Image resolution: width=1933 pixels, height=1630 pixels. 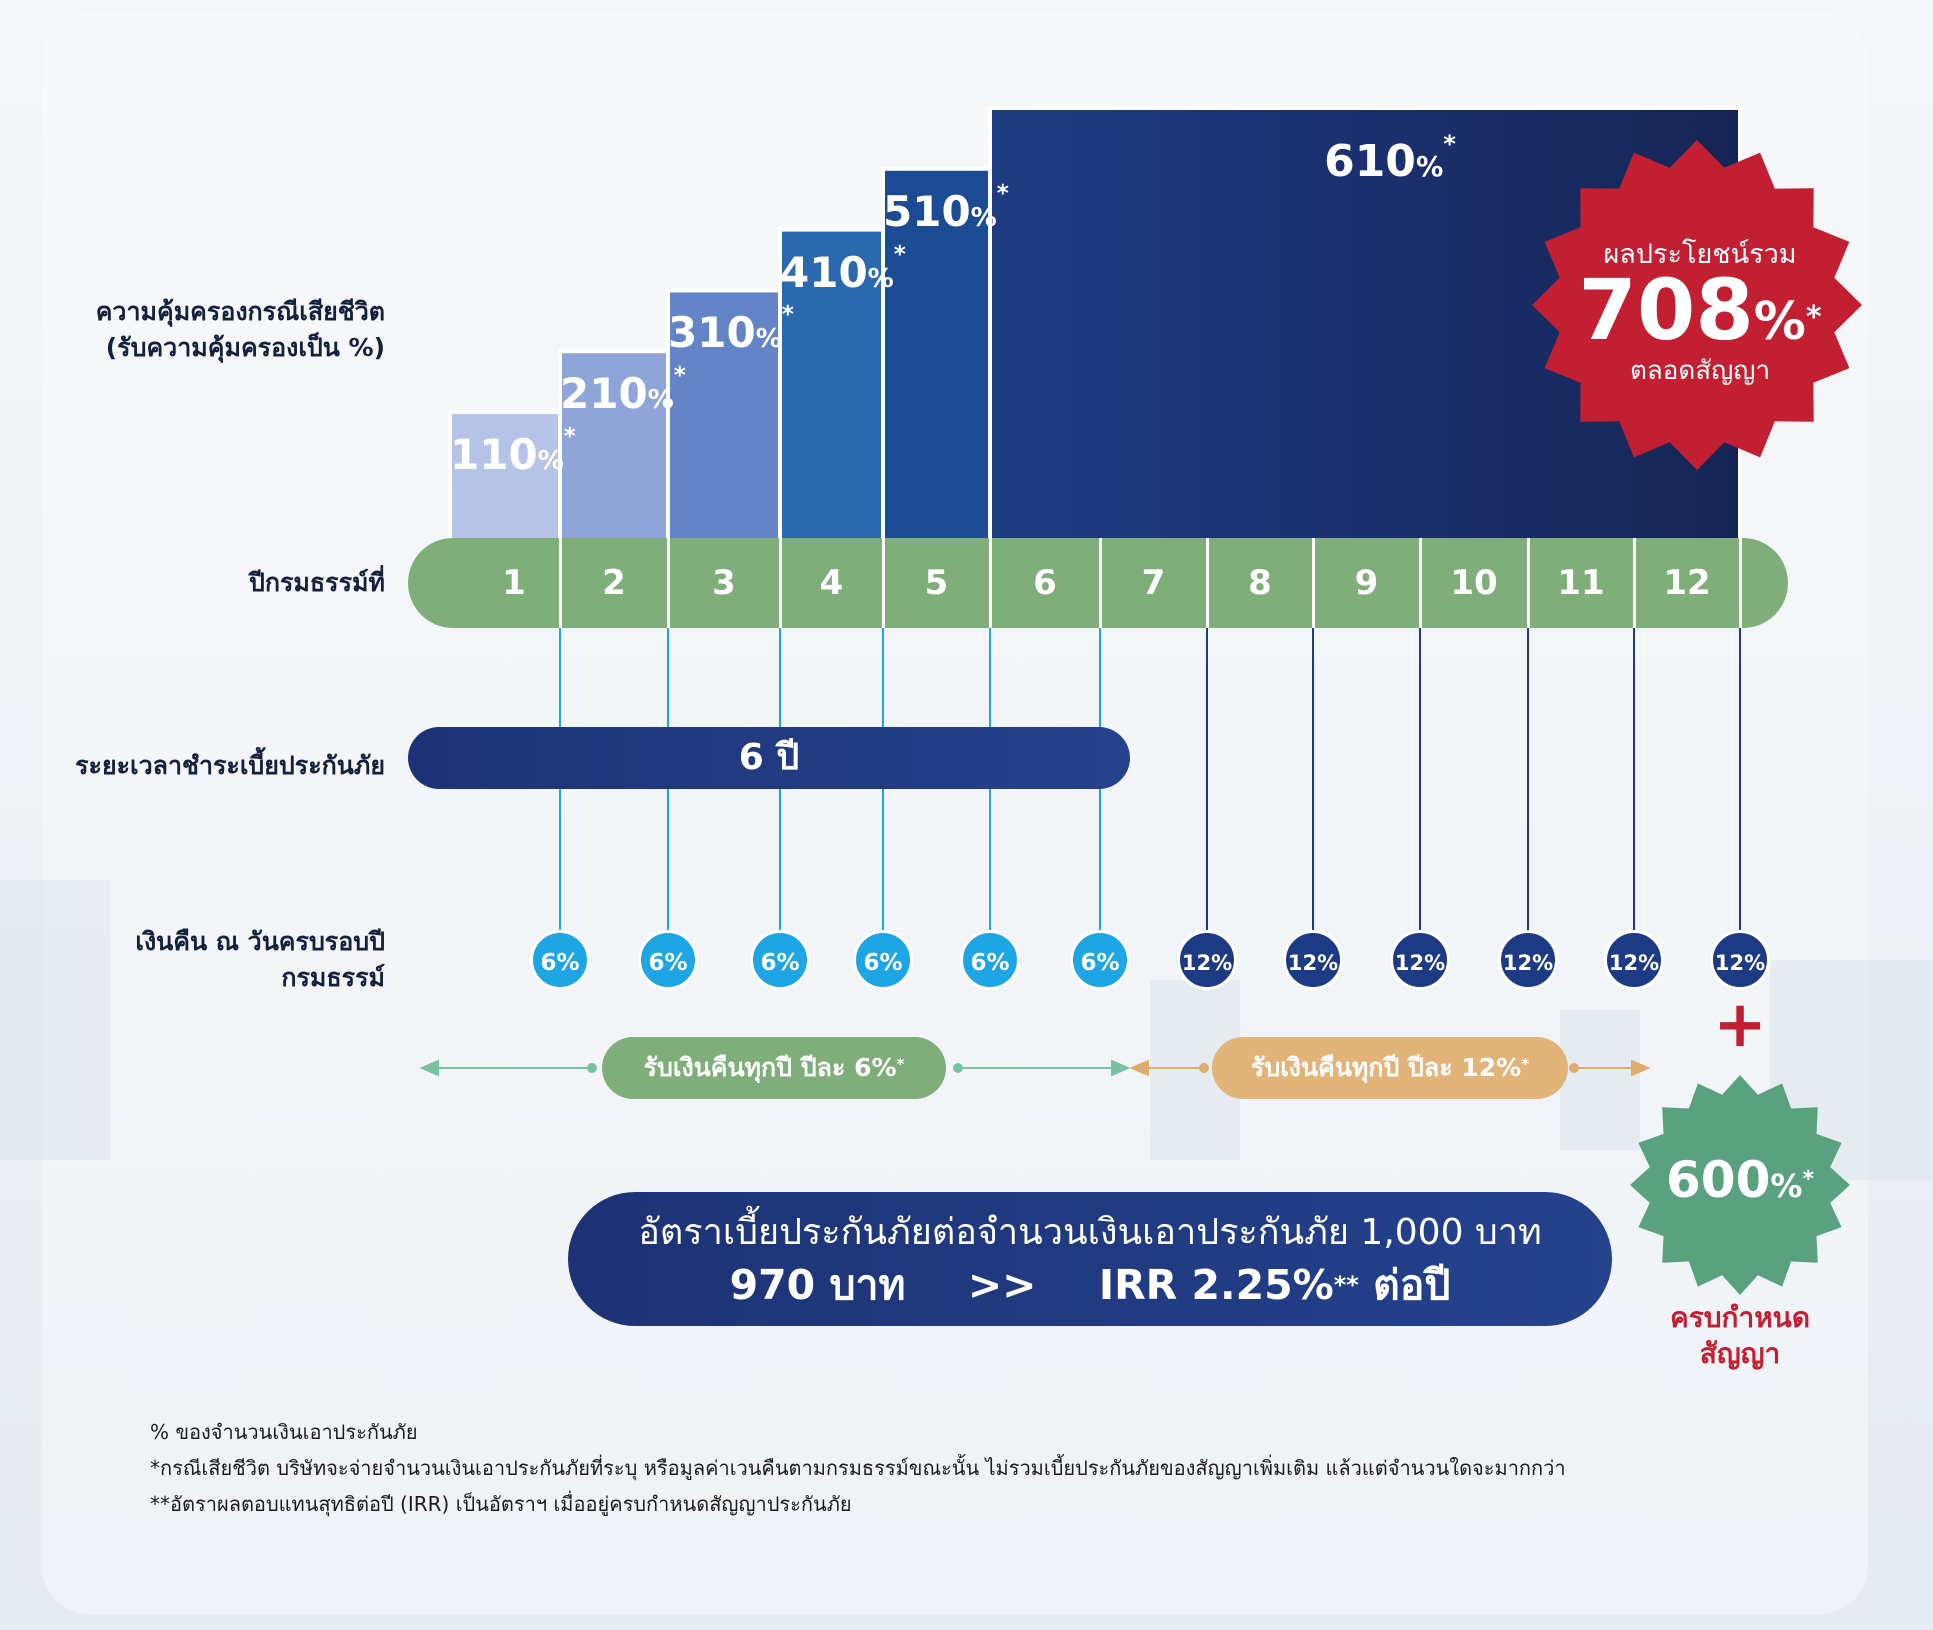 What do you see at coordinates (1100, 960) in the screenshot?
I see `refund-year-6: 6%` at bounding box center [1100, 960].